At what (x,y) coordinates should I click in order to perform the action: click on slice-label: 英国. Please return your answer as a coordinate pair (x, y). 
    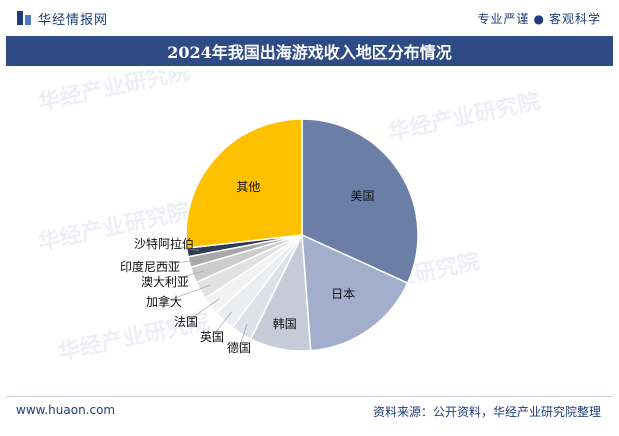
    Looking at the image, I should click on (212, 337).